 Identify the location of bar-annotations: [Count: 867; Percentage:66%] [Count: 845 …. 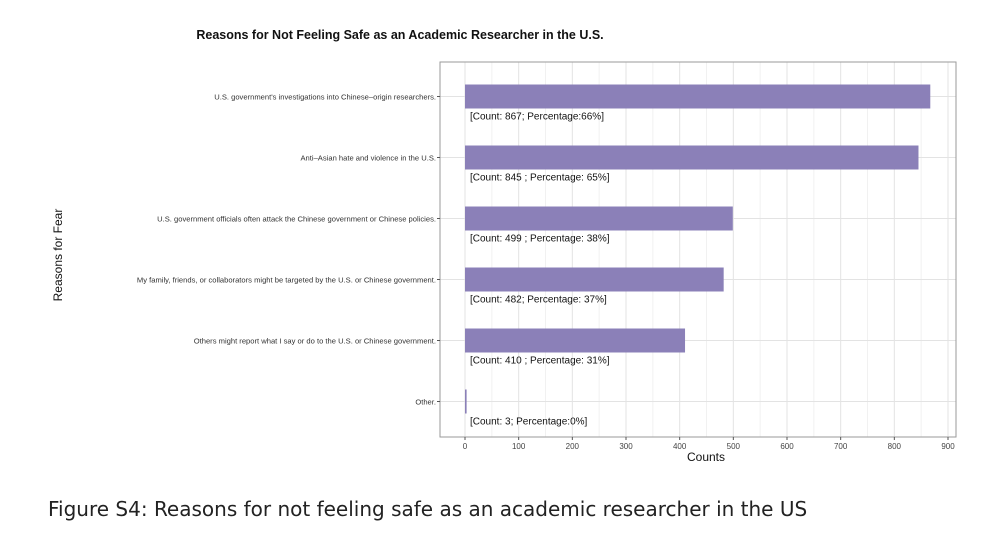
(540, 270).